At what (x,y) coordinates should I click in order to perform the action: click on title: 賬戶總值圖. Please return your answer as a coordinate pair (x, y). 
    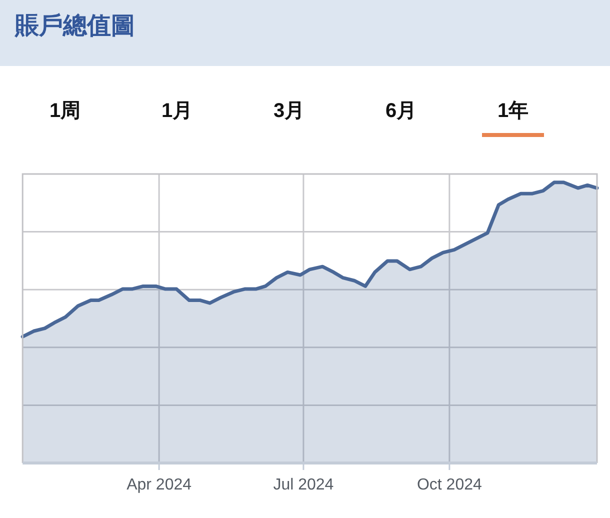
    Looking at the image, I should click on (75, 26).